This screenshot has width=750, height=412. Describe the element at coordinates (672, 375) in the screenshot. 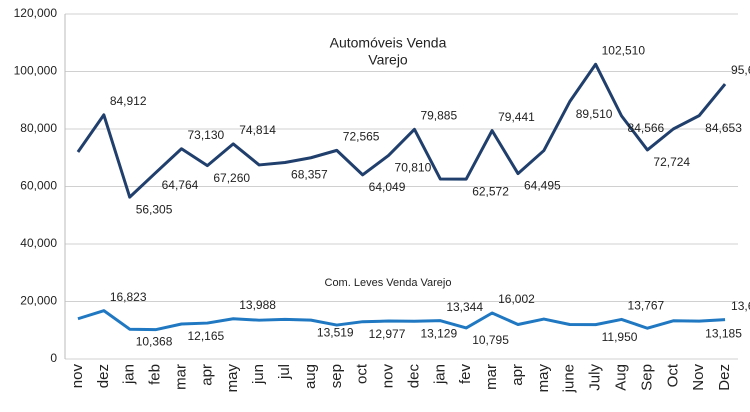

I see `x-tick-label: Oct` at that location.